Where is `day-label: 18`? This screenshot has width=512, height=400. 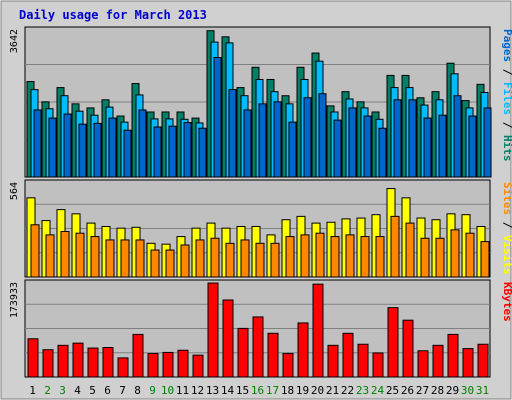
day-label: 18 is located at coordinates (287, 390).